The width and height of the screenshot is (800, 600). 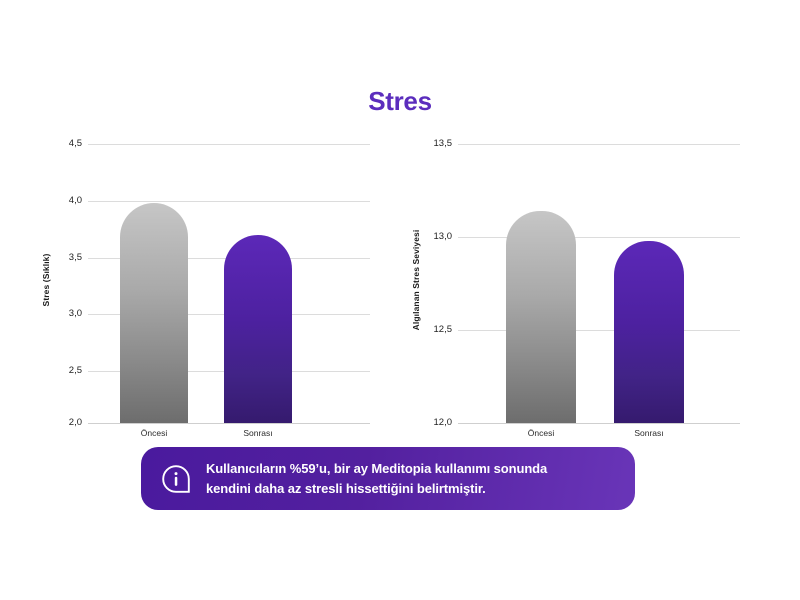 What do you see at coordinates (75, 371) in the screenshot?
I see `y-tick-label: 2,5` at bounding box center [75, 371].